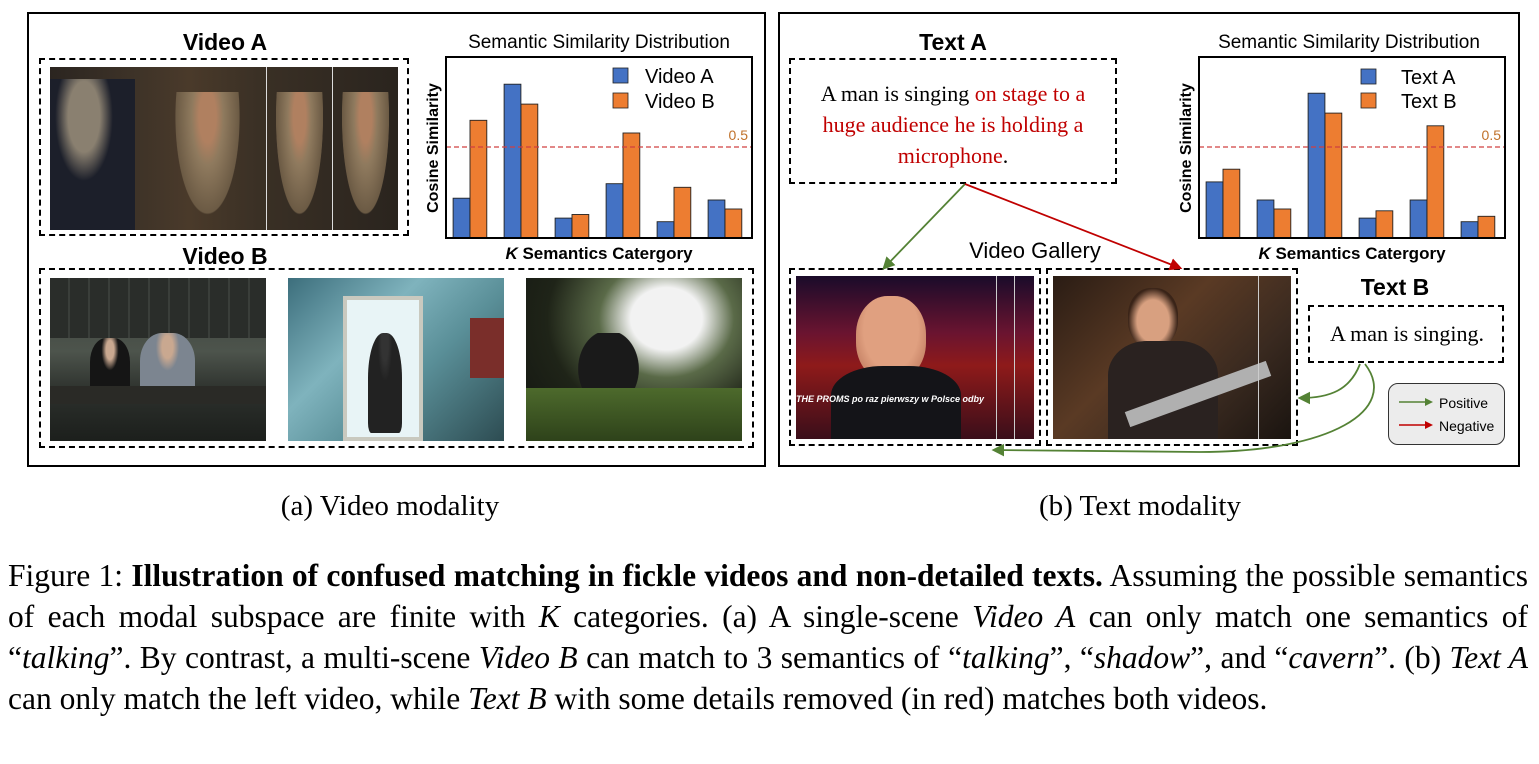 This screenshot has height=764, width=1539. Describe the element at coordinates (507, 698) in the screenshot. I see `caption-text-b: Text B` at that location.